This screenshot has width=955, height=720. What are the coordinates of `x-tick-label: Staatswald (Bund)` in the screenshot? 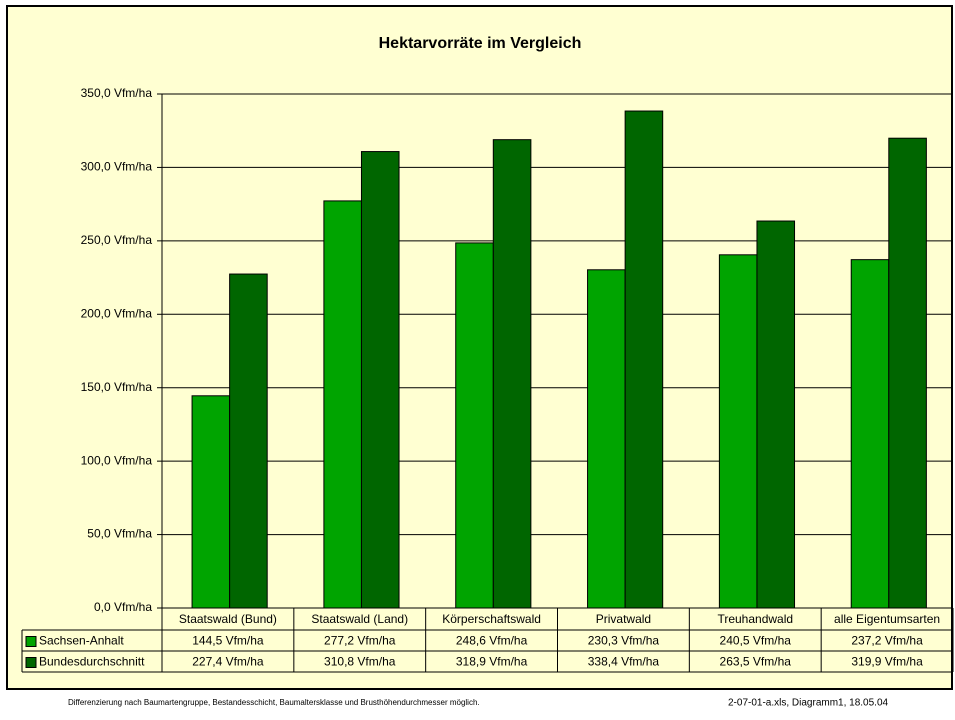 It's located at (228, 619).